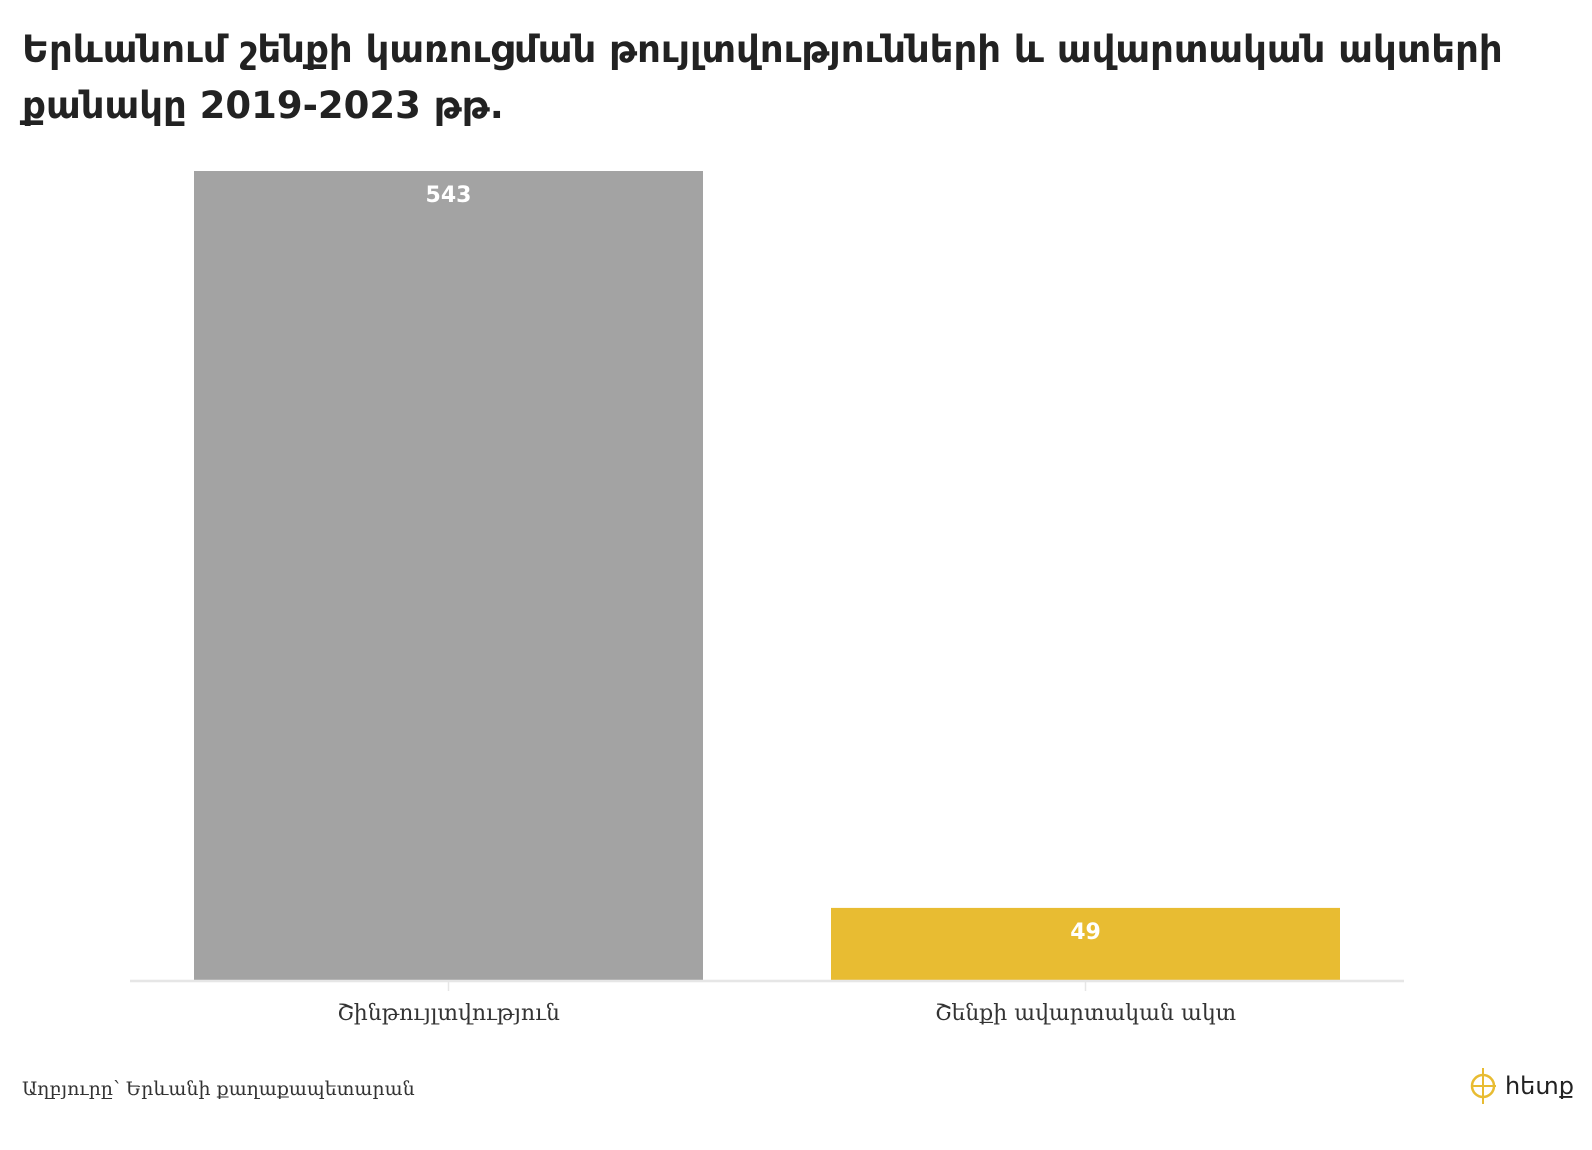 The height and width of the screenshot is (1150, 1592). Describe the element at coordinates (1085, 1013) in the screenshot. I see `x-tick-label-1: Շենքի ավարտական ակտ` at that location.